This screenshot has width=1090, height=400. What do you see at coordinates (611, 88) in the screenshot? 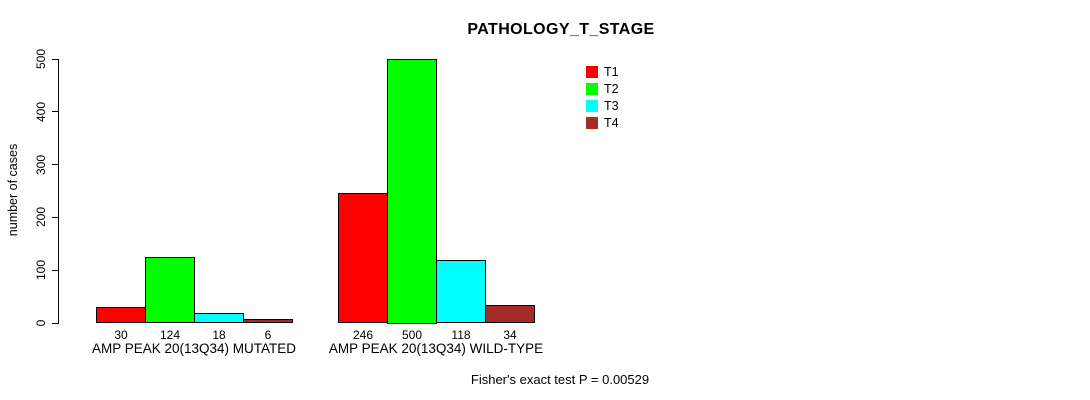
I see `legend-label: T2` at bounding box center [611, 88].